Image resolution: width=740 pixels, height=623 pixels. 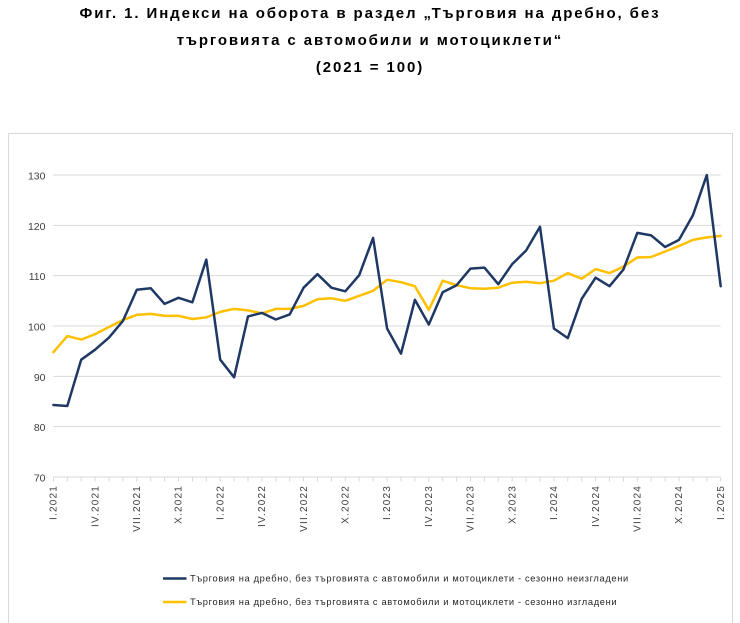 I want to click on svg-text: X.2021, so click(x=179, y=504).